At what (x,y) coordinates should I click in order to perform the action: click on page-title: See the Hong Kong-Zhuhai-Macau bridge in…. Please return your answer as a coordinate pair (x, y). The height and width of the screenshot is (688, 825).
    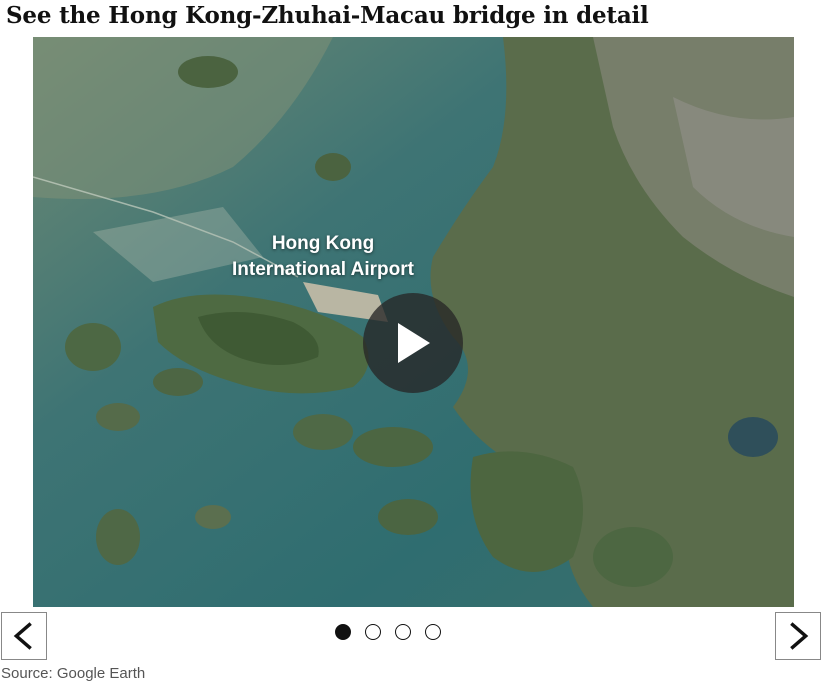
    Looking at the image, I should click on (327, 15).